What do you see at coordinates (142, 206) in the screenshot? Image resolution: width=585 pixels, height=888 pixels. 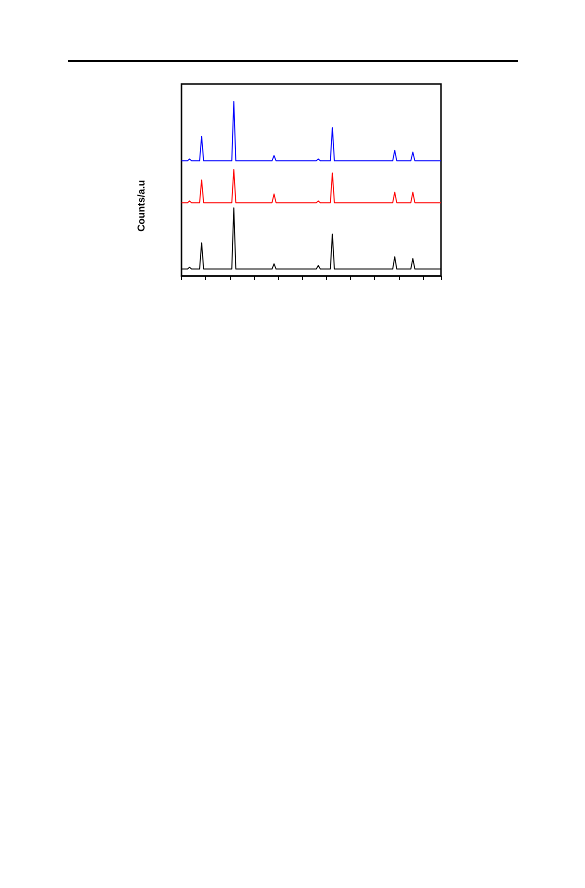 I see `y-axis-title: Counts/a.u` at bounding box center [142, 206].